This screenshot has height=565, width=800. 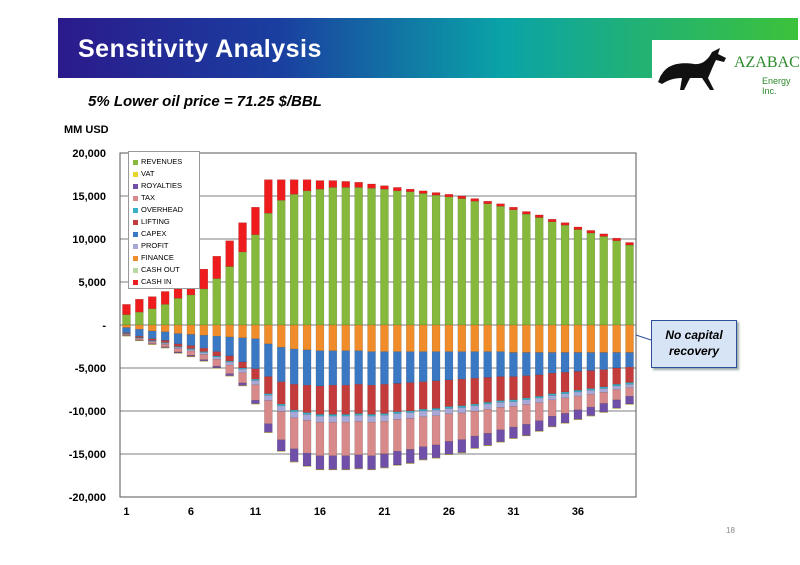 I want to click on callout-box: No capital recovery, so click(x=694, y=344).